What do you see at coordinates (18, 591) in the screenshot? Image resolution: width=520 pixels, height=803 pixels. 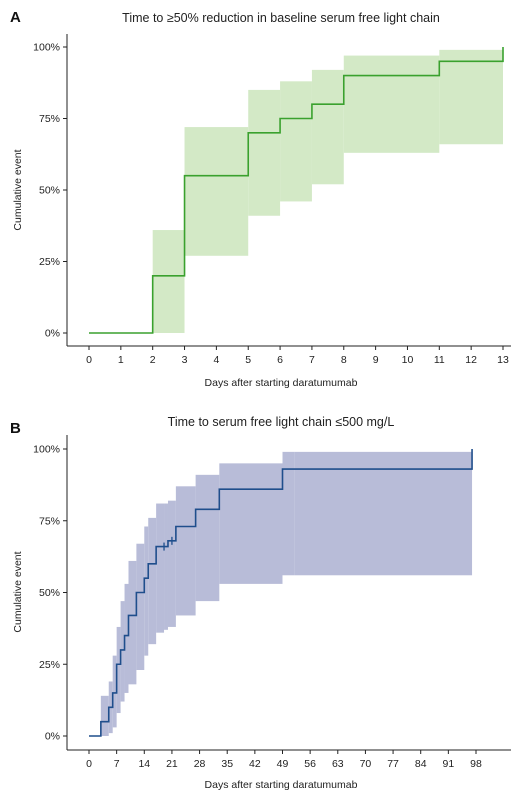 I see `panel-b-ylabel: Cumulative event` at bounding box center [18, 591].